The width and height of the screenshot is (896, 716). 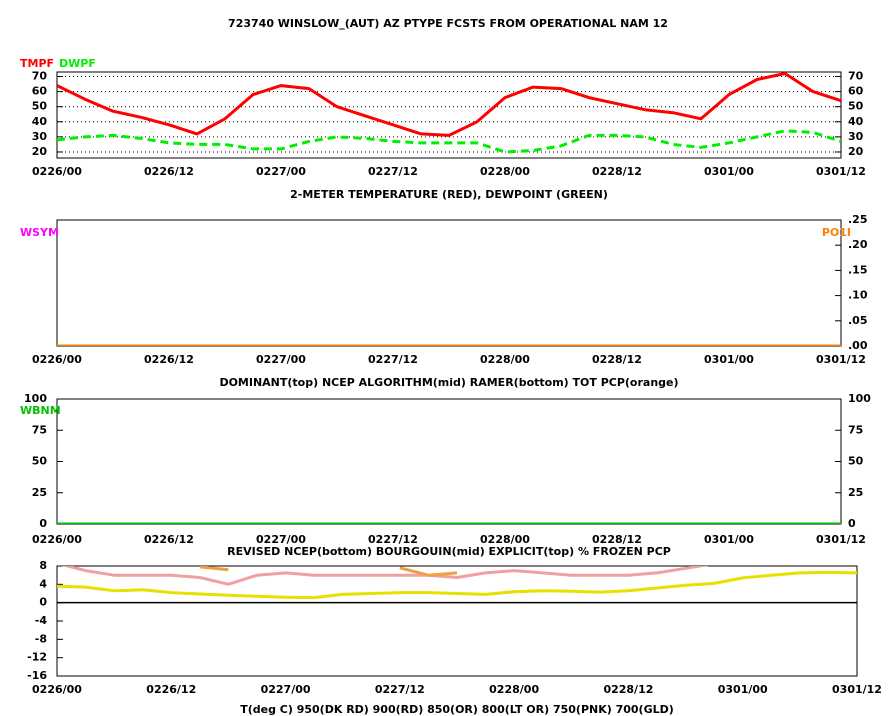 What do you see at coordinates (39, 429) in the screenshot?
I see `y-tick-label: 75` at bounding box center [39, 429].